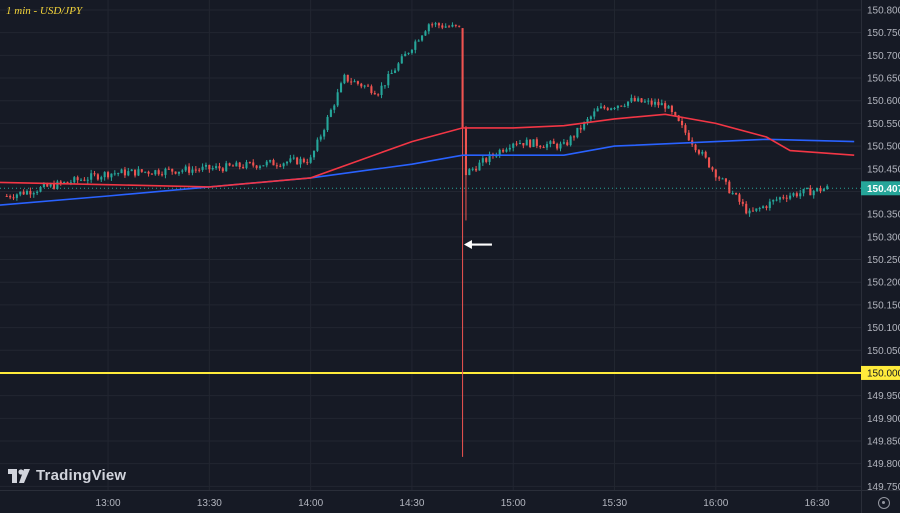  What do you see at coordinates (883, 56) in the screenshot?
I see `price-tick-label: 150.700` at bounding box center [883, 56].